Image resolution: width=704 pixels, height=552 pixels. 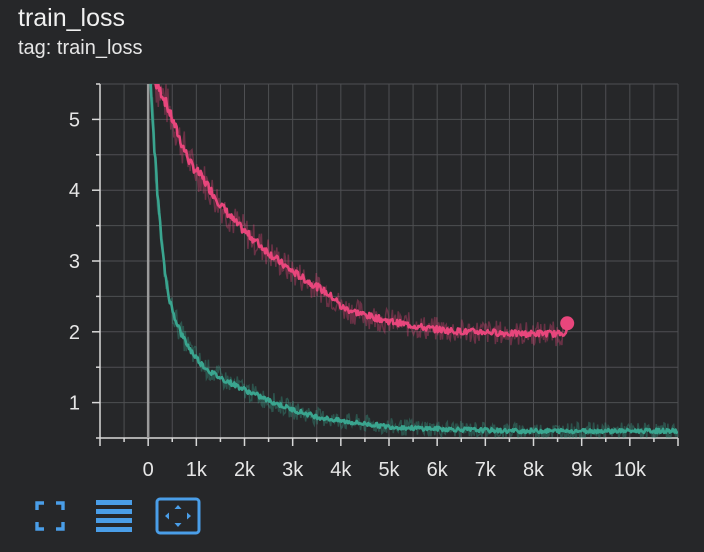 What do you see at coordinates (293, 469) in the screenshot?
I see `x-tick-label: 3k` at bounding box center [293, 469].